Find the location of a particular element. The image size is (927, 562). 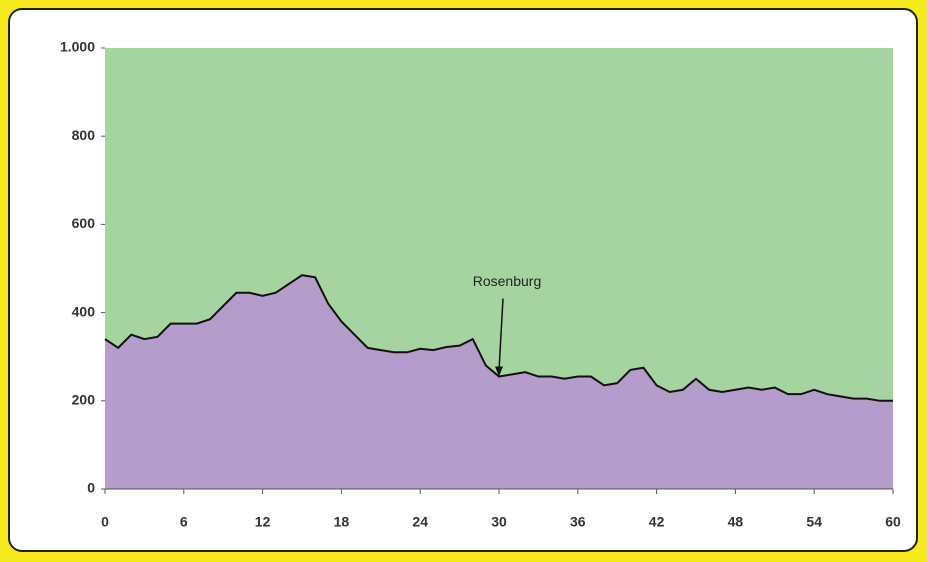

x-tick-label: 42 is located at coordinates (657, 522).